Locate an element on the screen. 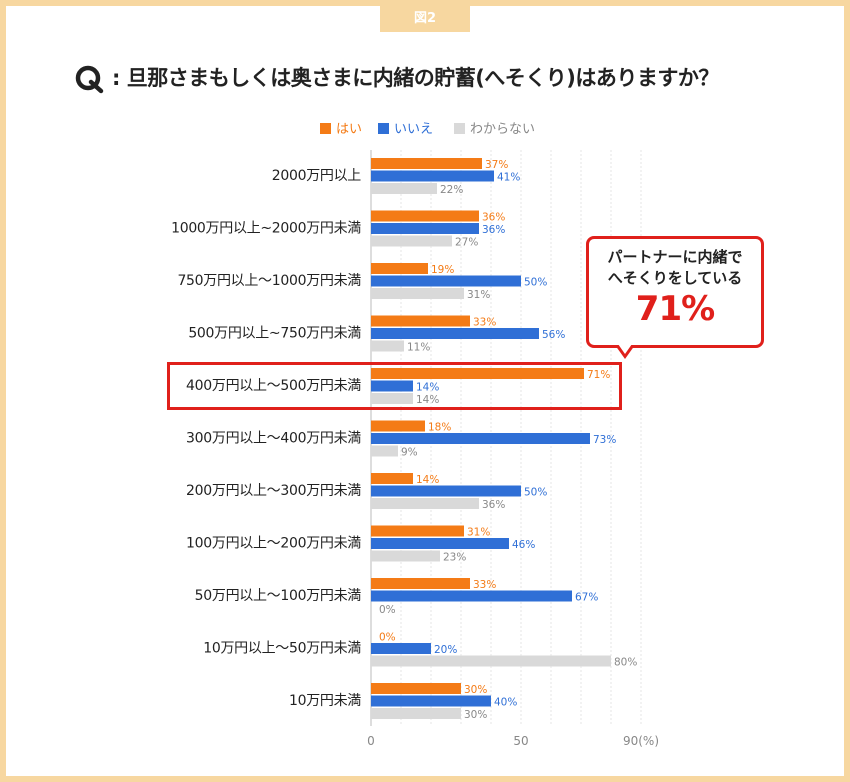 The width and height of the screenshot is (850, 782). category-label: 10万円以上～50万円未満 is located at coordinates (282, 649).